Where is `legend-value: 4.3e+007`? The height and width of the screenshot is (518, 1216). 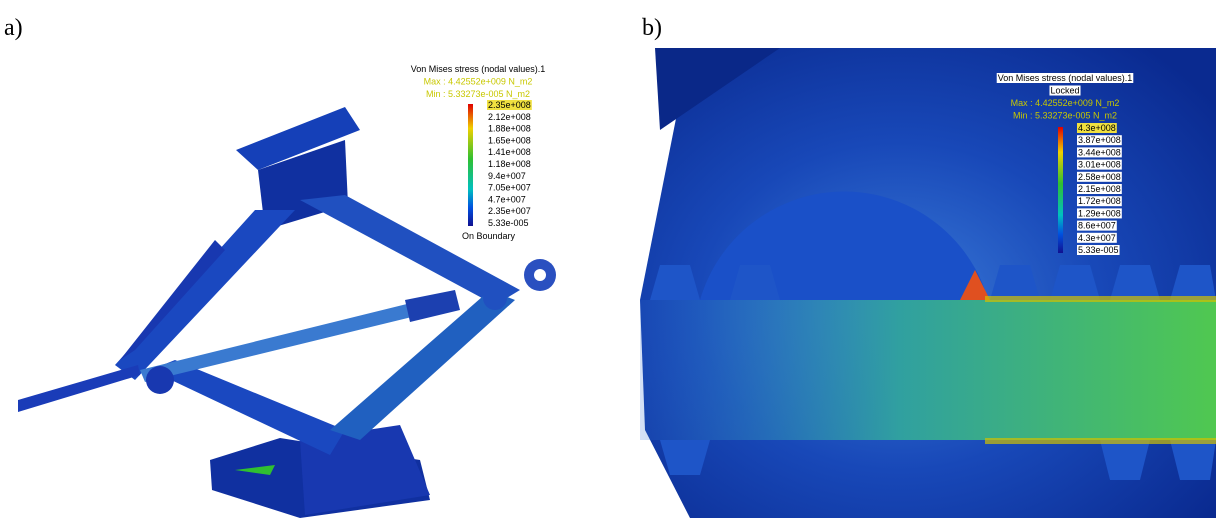
legend-value: 4.3e+007 is located at coordinates (1097, 238).